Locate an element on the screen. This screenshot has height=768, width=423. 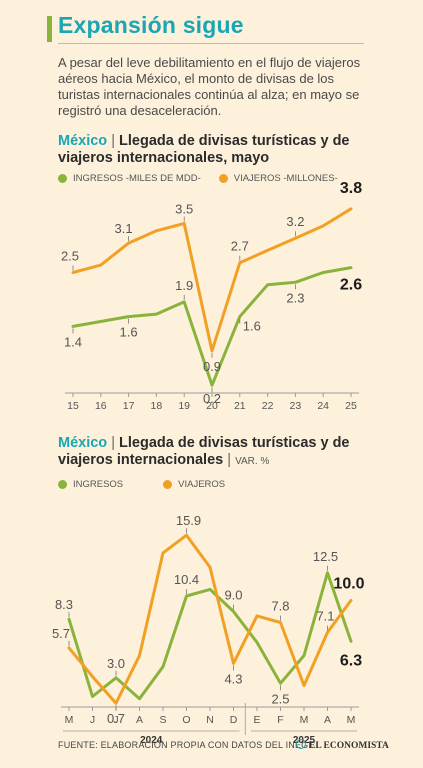
chart1-data-label: 3.8 is located at coordinates (351, 188).